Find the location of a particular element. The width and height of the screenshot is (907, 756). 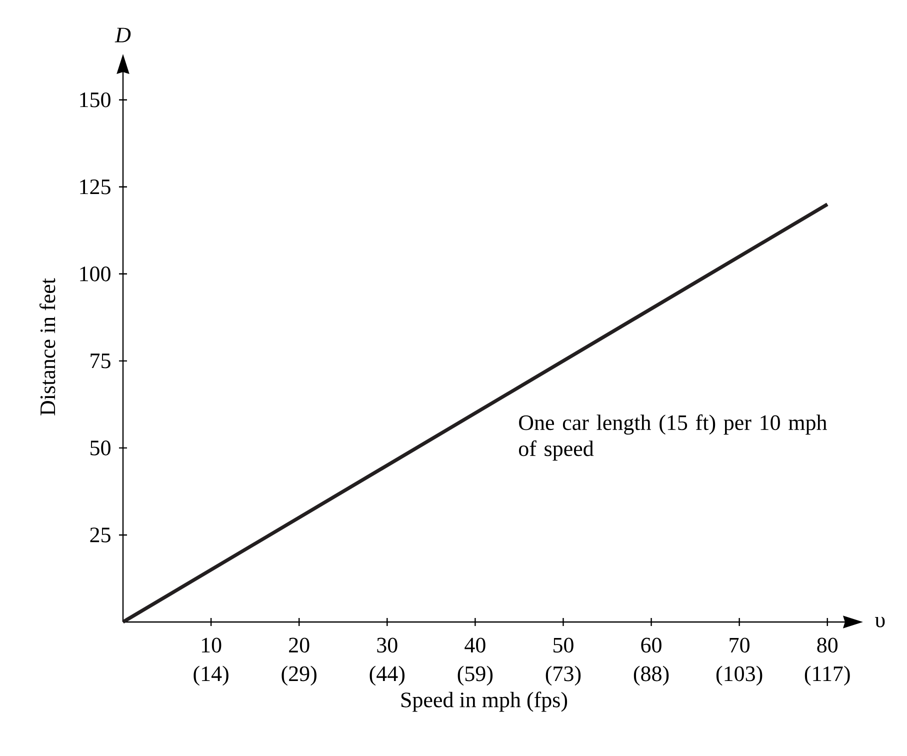

y-tick-label: 150 is located at coordinates (95, 100).